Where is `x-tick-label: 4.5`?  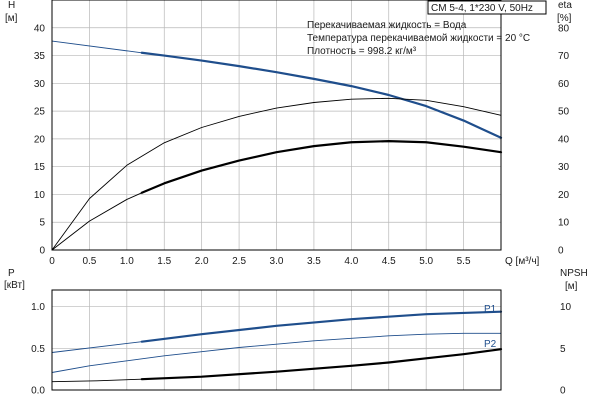 x-tick-label: 4.5 is located at coordinates (389, 261).